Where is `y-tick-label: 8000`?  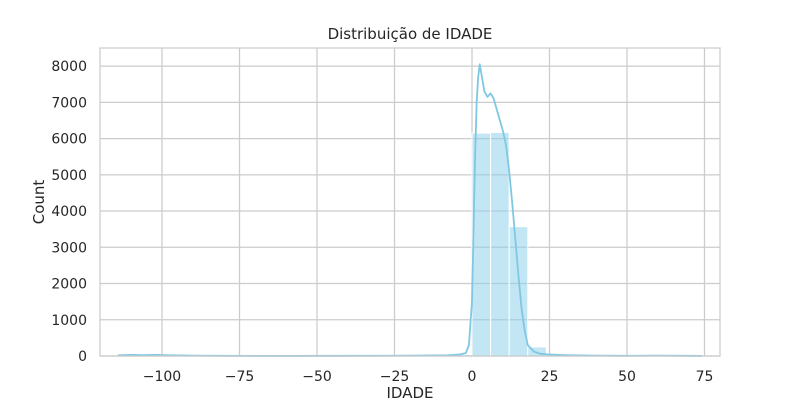 y-tick-label: 8000 is located at coordinates (69, 67).